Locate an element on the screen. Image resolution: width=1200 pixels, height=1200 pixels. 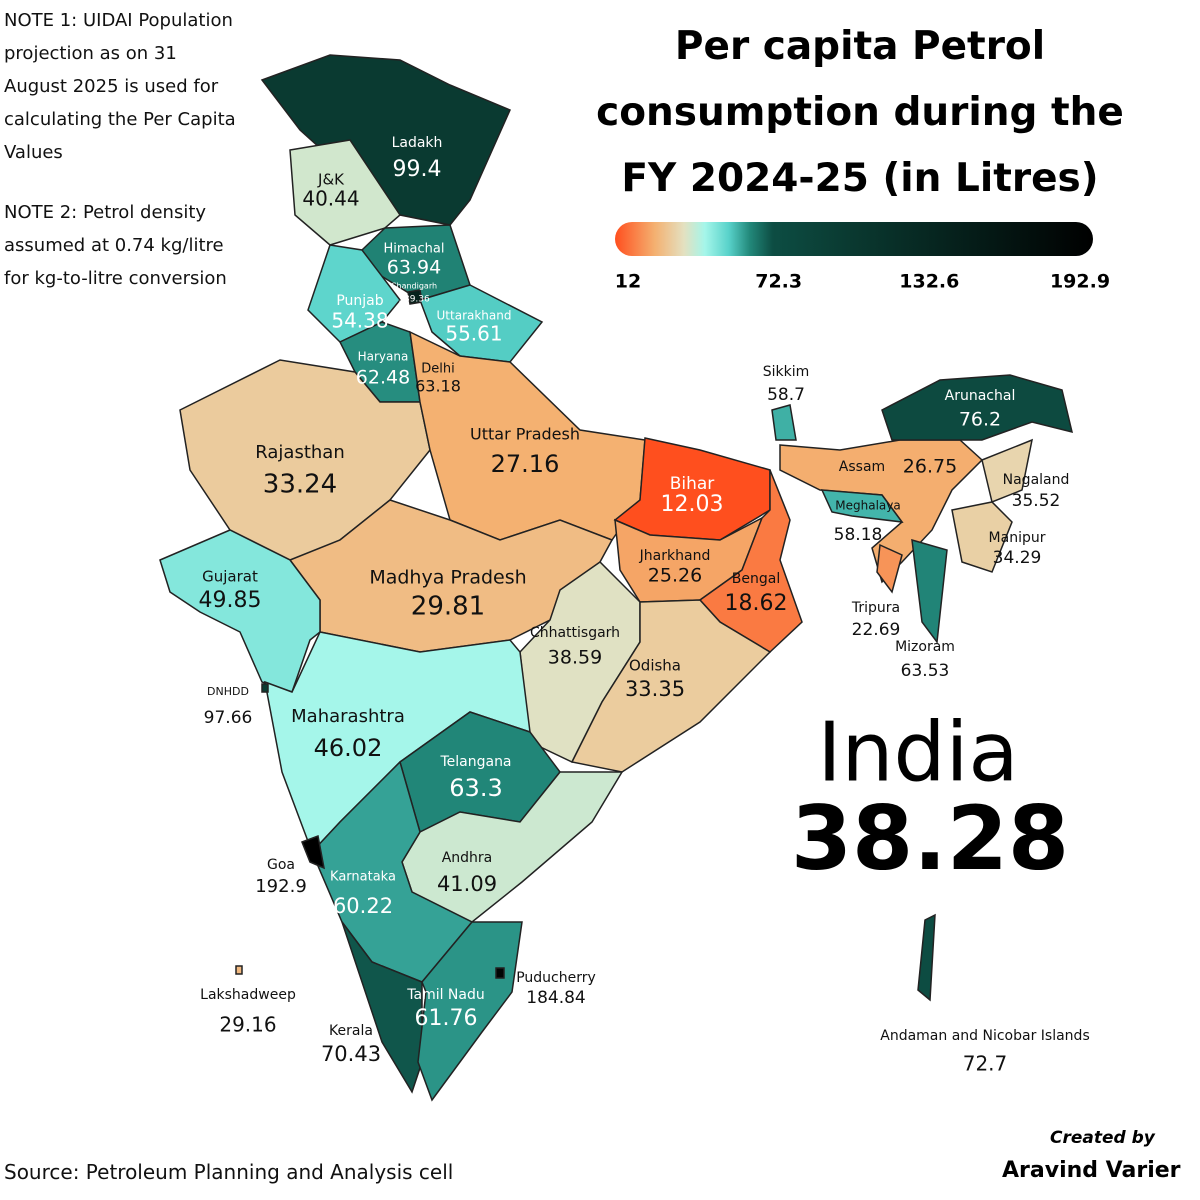
region-value: 58.18 is located at coordinates (858, 535).